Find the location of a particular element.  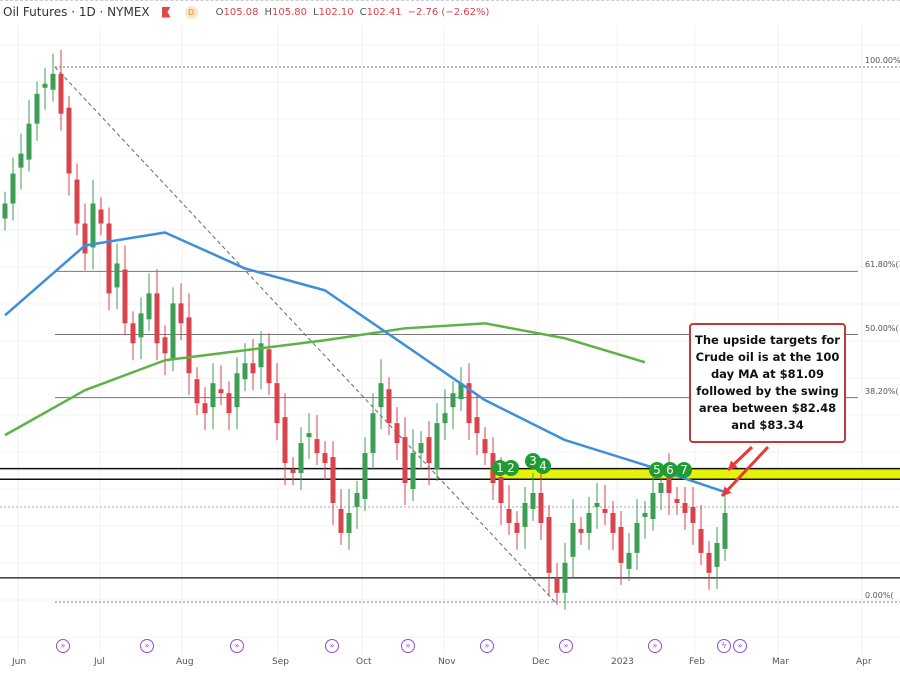

dividend-badge: D is located at coordinates (191, 12).